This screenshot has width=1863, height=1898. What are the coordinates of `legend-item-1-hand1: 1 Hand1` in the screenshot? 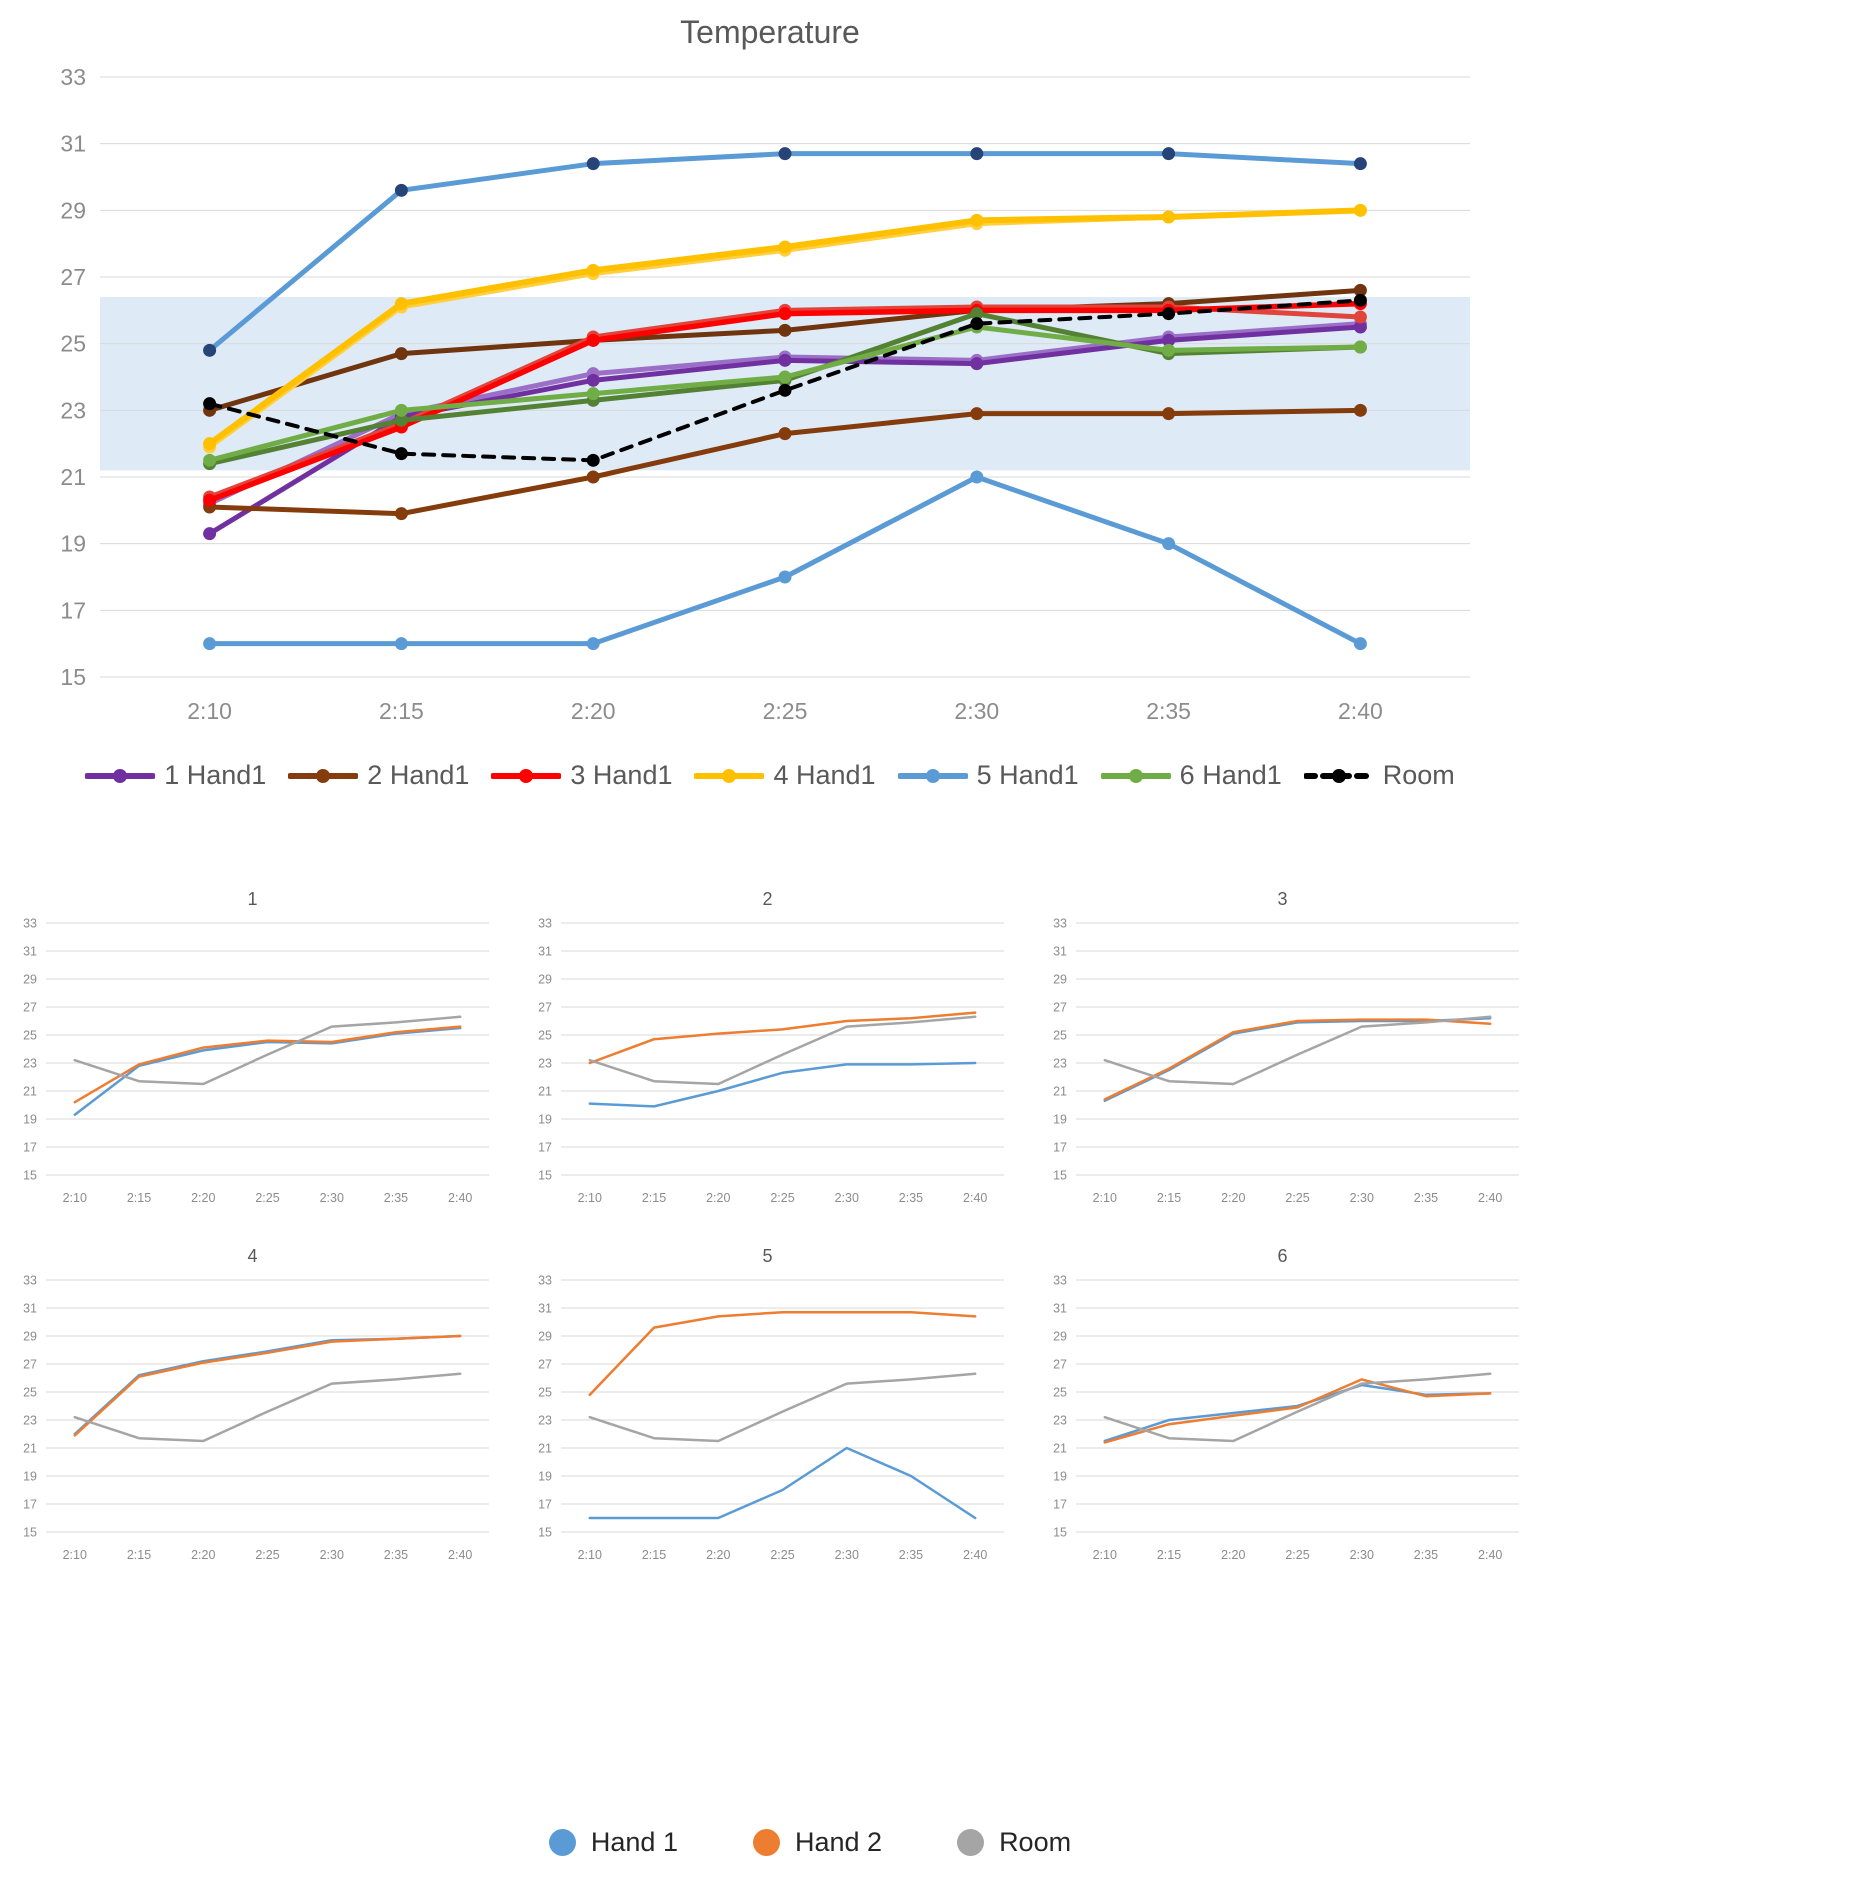 It's located at (175, 775).